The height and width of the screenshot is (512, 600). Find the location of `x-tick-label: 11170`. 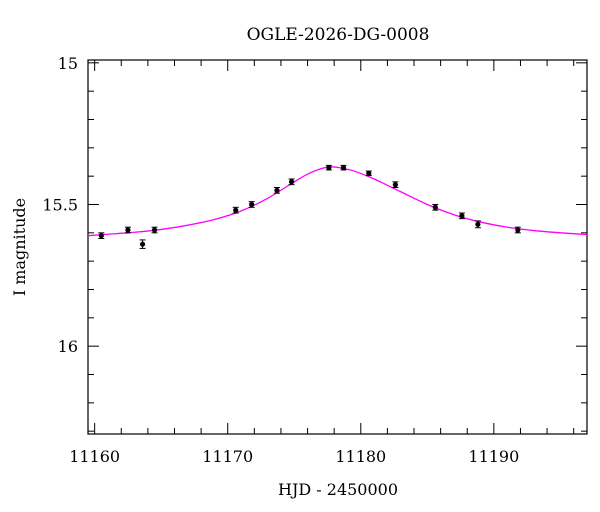

x-tick-label: 11170 is located at coordinates (227, 456).